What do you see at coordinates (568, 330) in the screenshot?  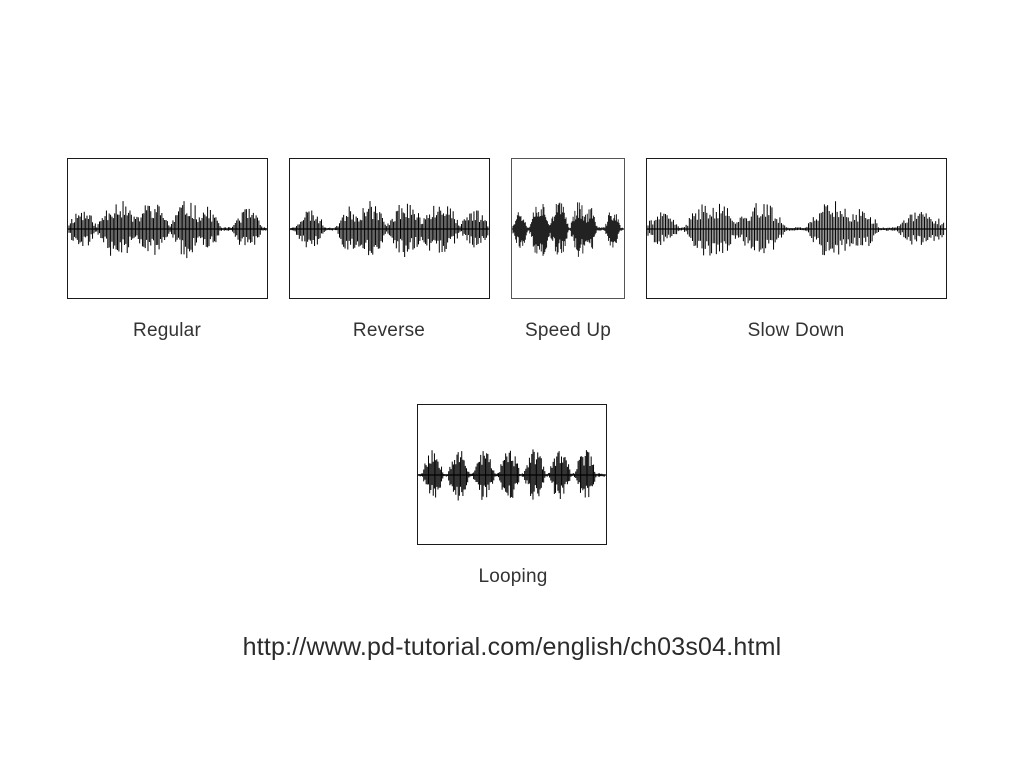 I see `caption-speedup: Speed Up` at bounding box center [568, 330].